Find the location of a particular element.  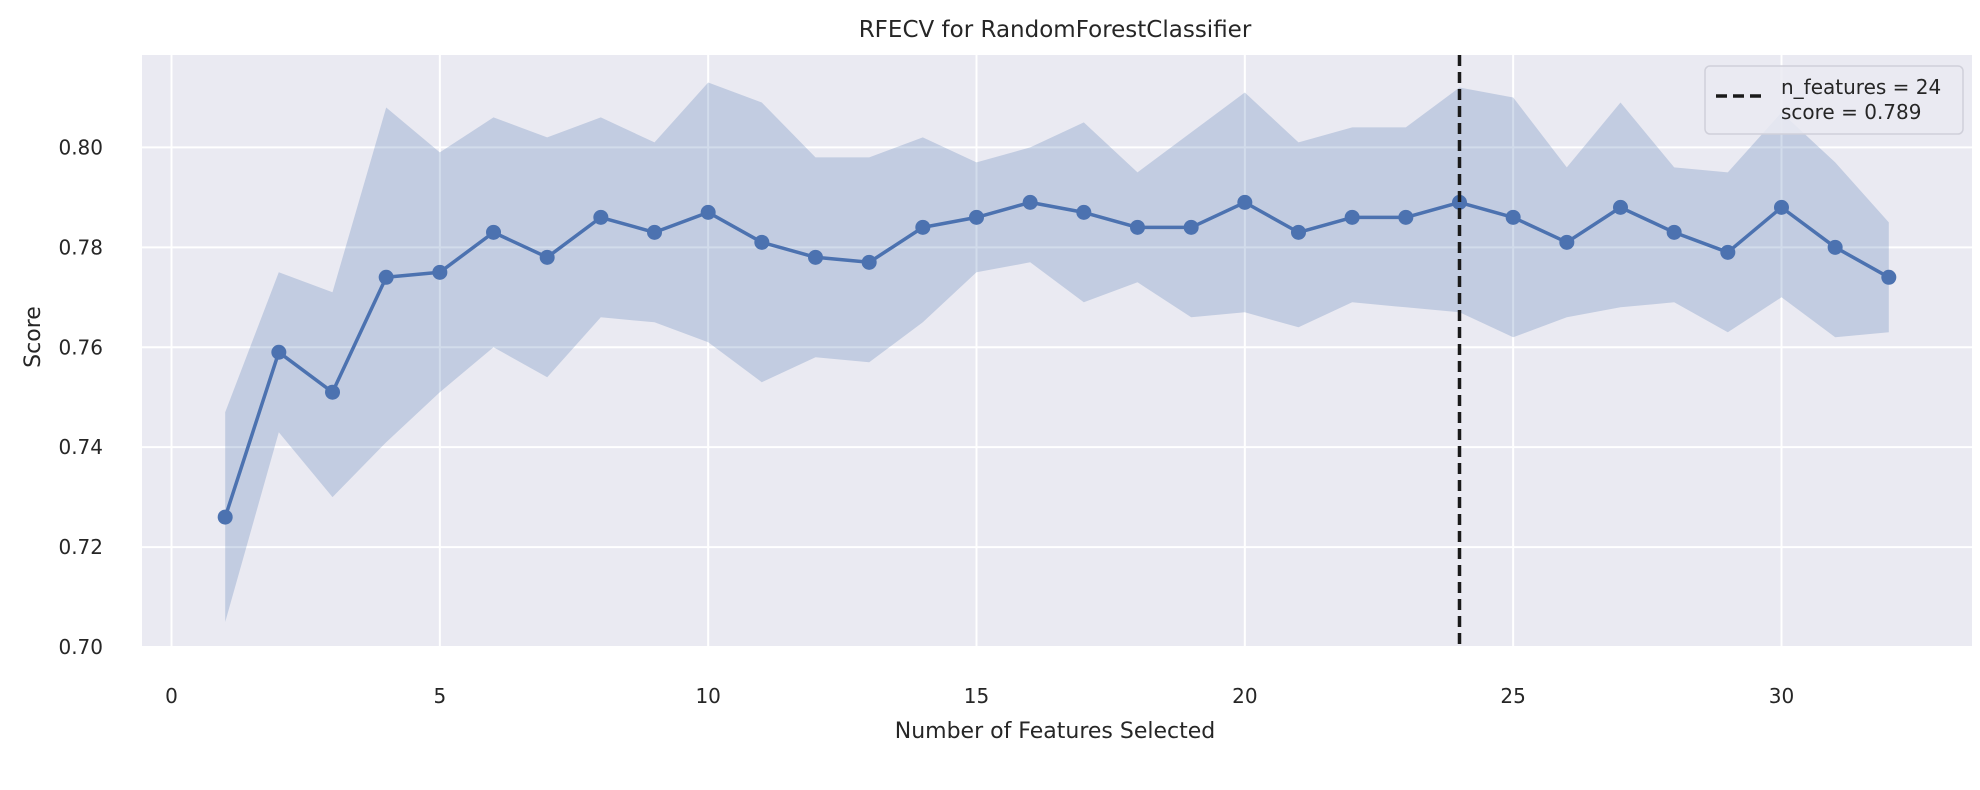

y-axis-label: Score is located at coordinates (33, 337).